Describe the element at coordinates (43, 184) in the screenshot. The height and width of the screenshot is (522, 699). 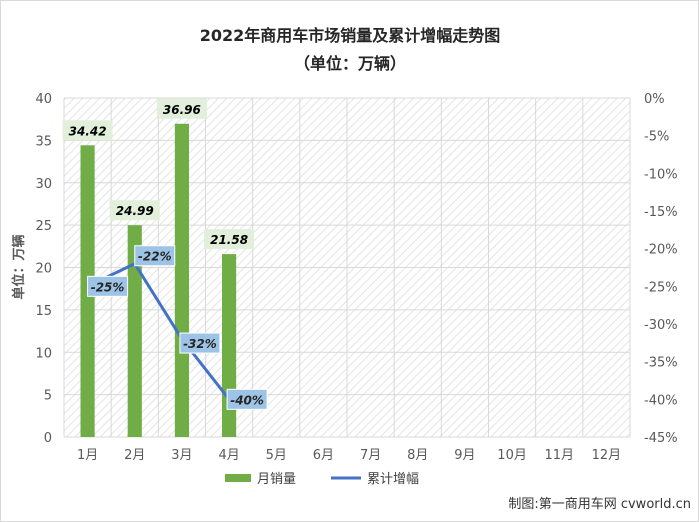
I see `y-tick-label: 30` at that location.